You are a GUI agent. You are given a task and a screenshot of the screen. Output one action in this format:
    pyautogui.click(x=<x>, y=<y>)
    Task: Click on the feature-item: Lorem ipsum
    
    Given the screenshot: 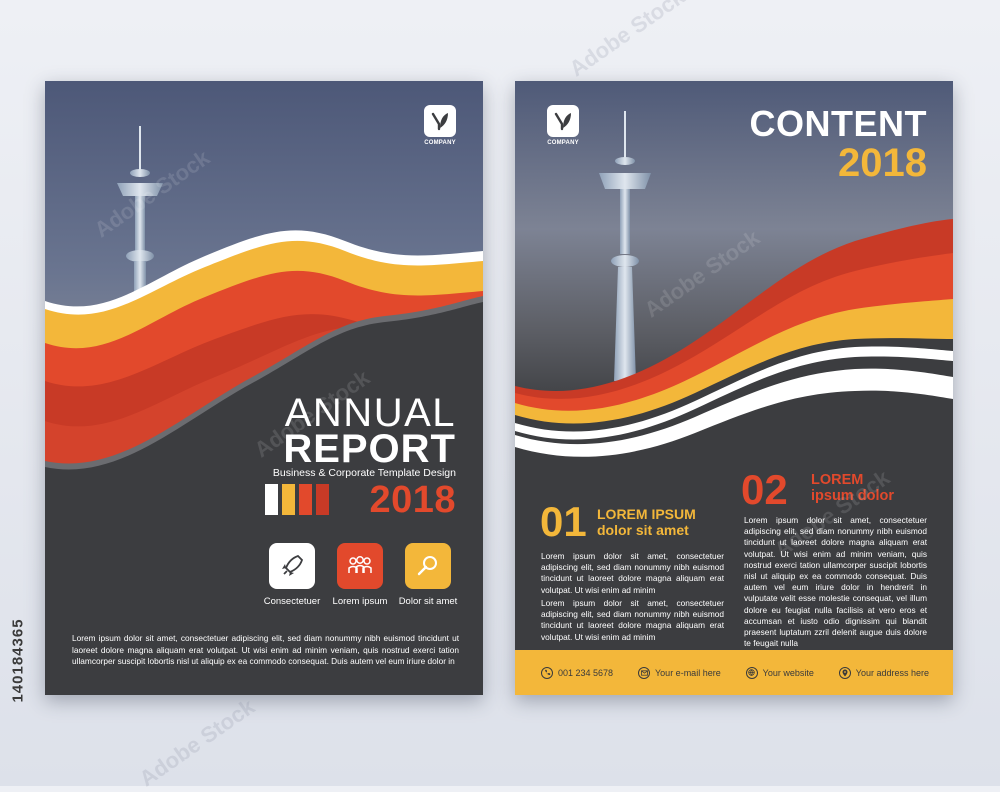 What is the action you would take?
    pyautogui.click(x=360, y=575)
    